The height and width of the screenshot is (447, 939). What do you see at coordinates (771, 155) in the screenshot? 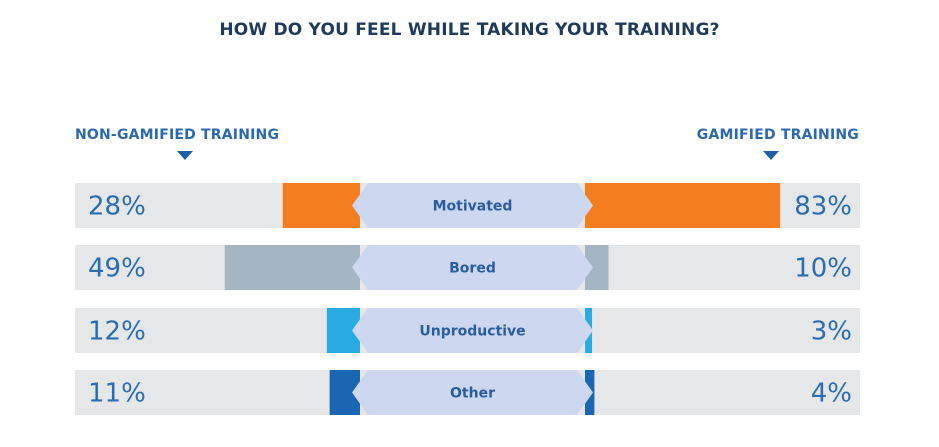
I see `right-down-arrow-icon` at bounding box center [771, 155].